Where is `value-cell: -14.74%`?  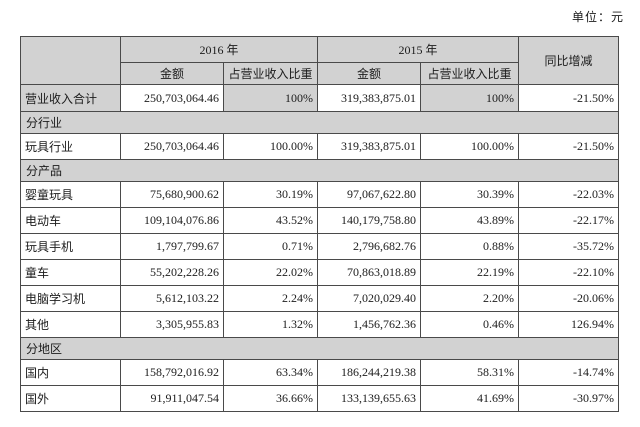 value-cell: -14.74% is located at coordinates (569, 372).